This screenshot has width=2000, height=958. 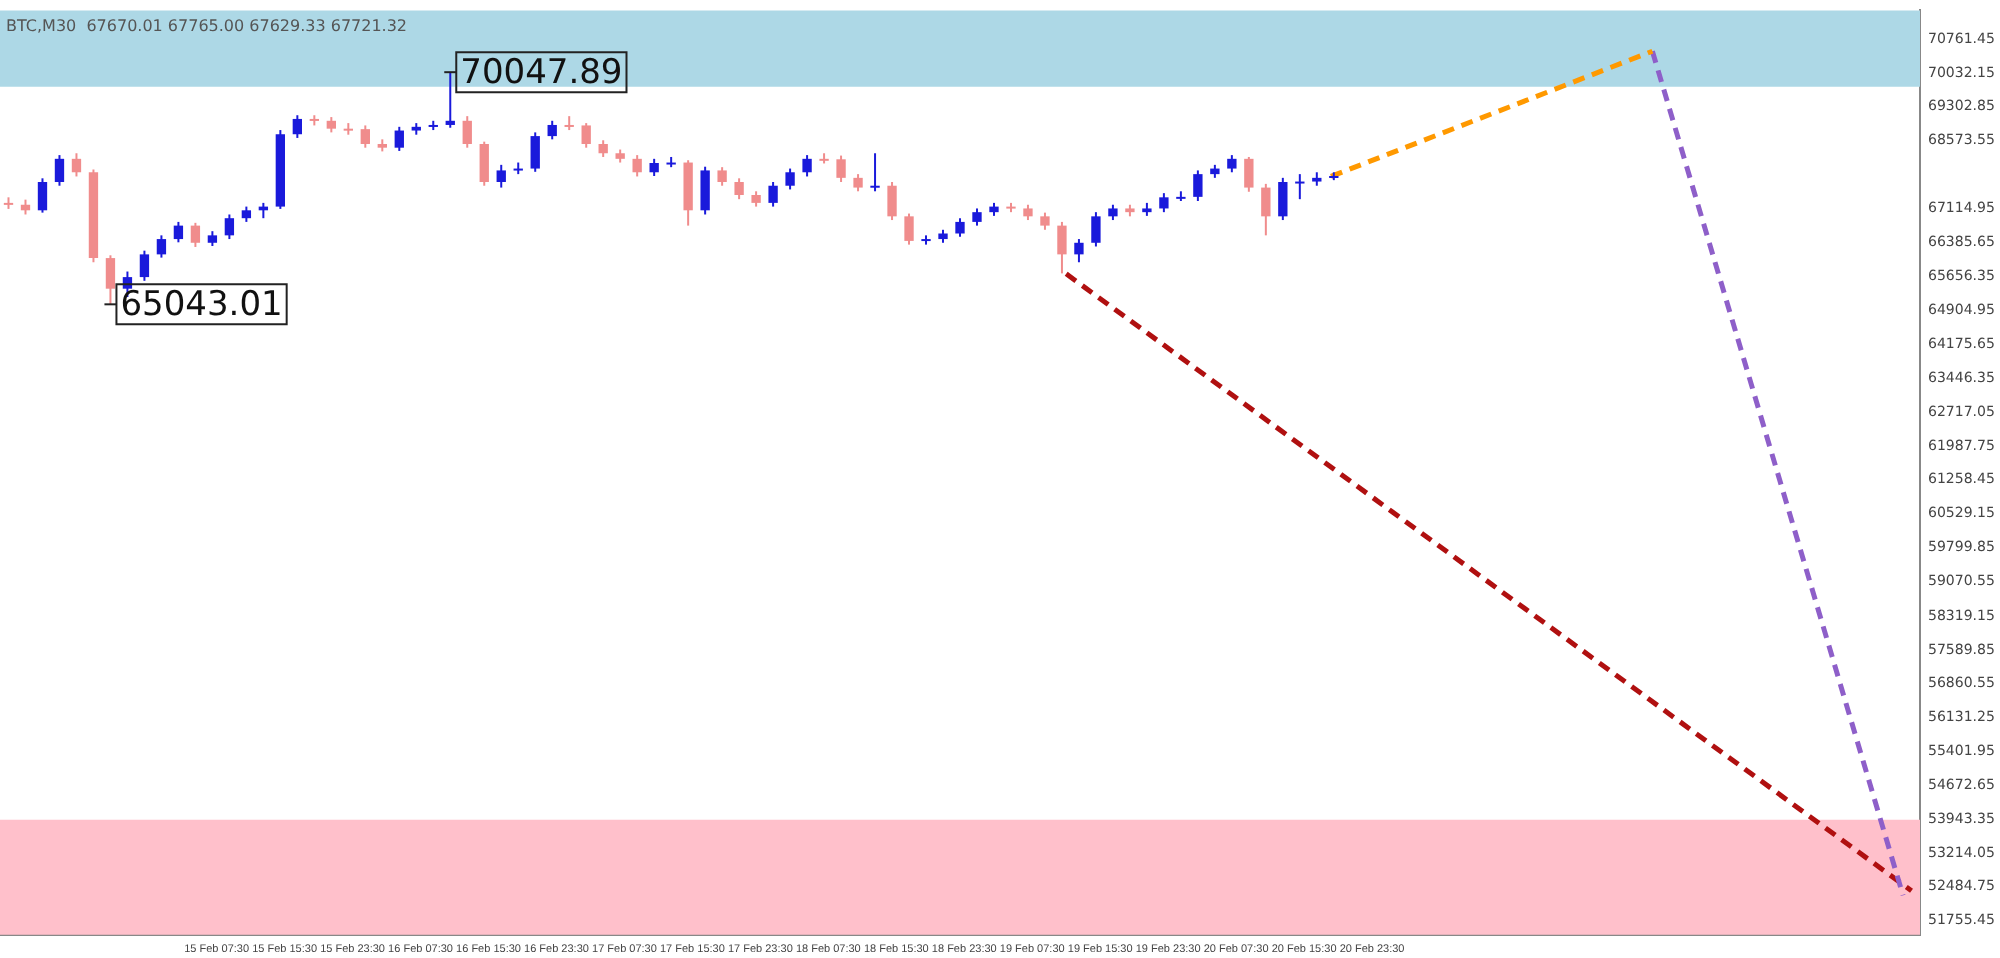 What do you see at coordinates (201, 305) in the screenshot?
I see `annotation: 65043.01` at bounding box center [201, 305].